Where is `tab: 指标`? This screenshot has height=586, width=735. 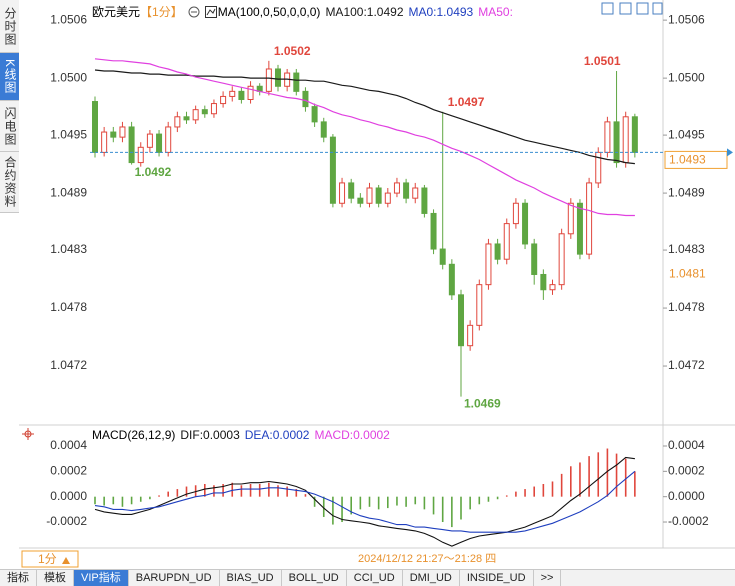 tab: 指标 is located at coordinates (18, 578).